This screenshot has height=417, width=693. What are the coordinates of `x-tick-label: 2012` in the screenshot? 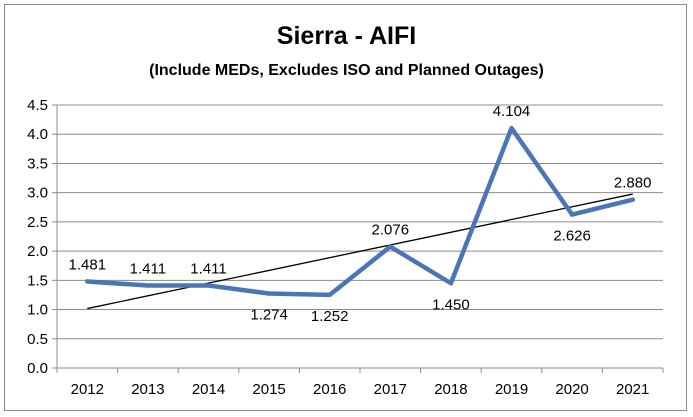 It's located at (87, 389).